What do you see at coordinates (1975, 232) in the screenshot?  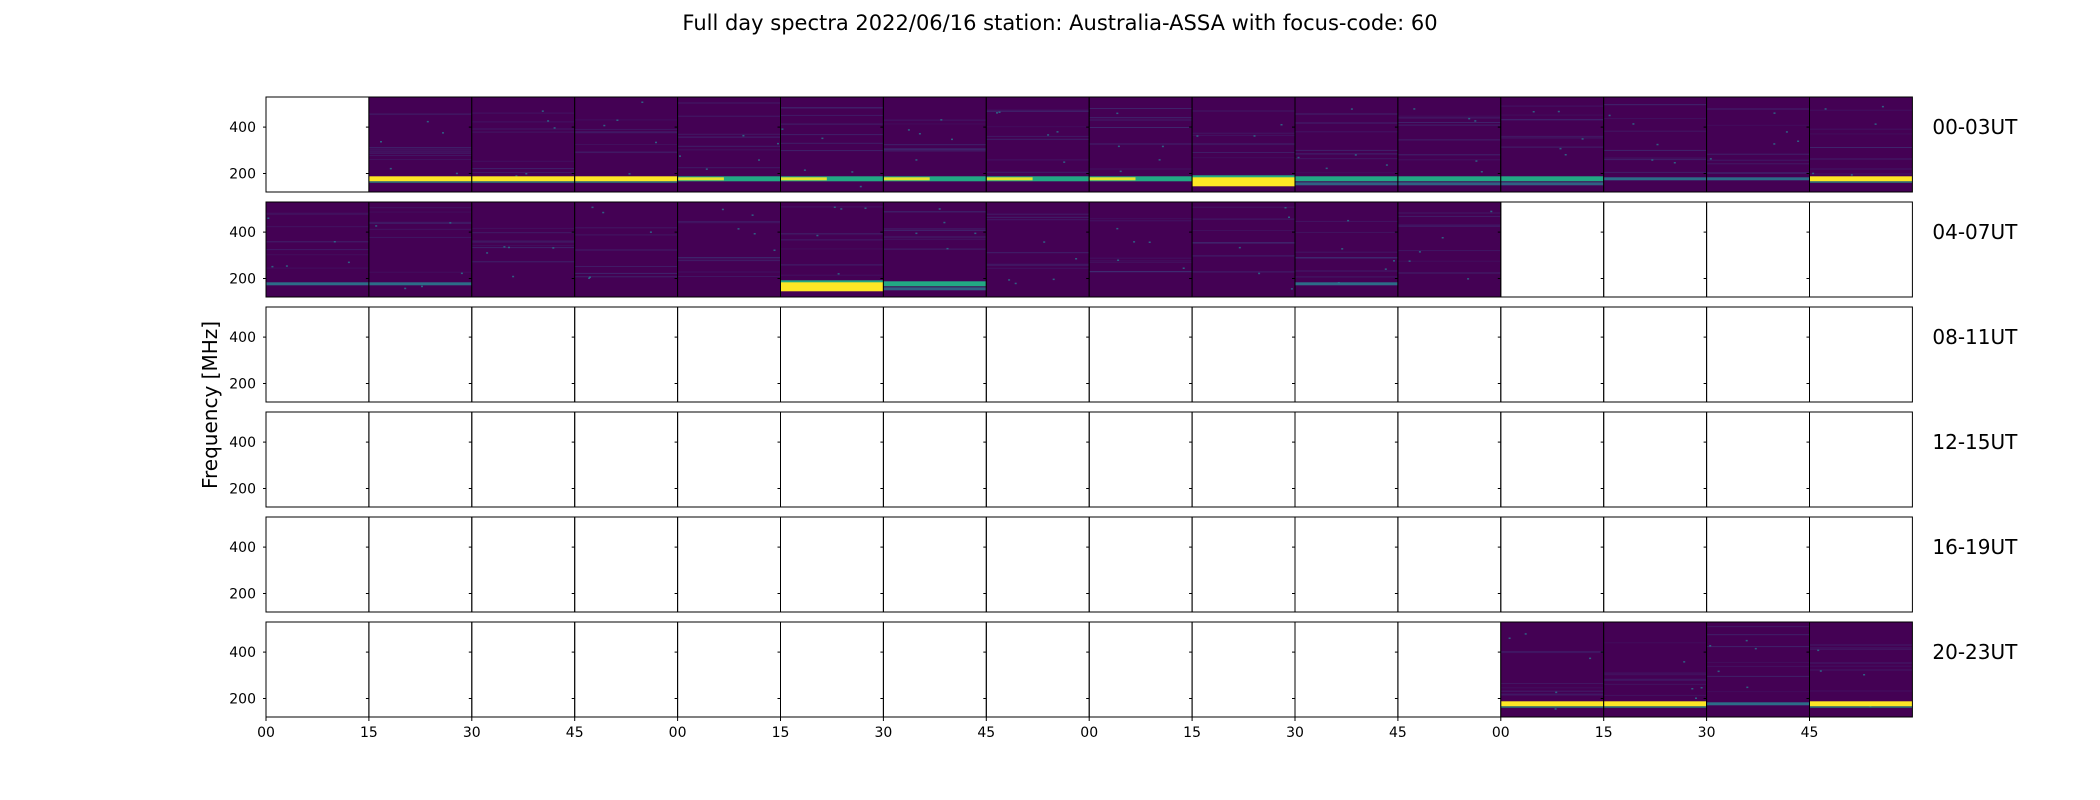 I see `row-label: 04-07UT` at bounding box center [1975, 232].